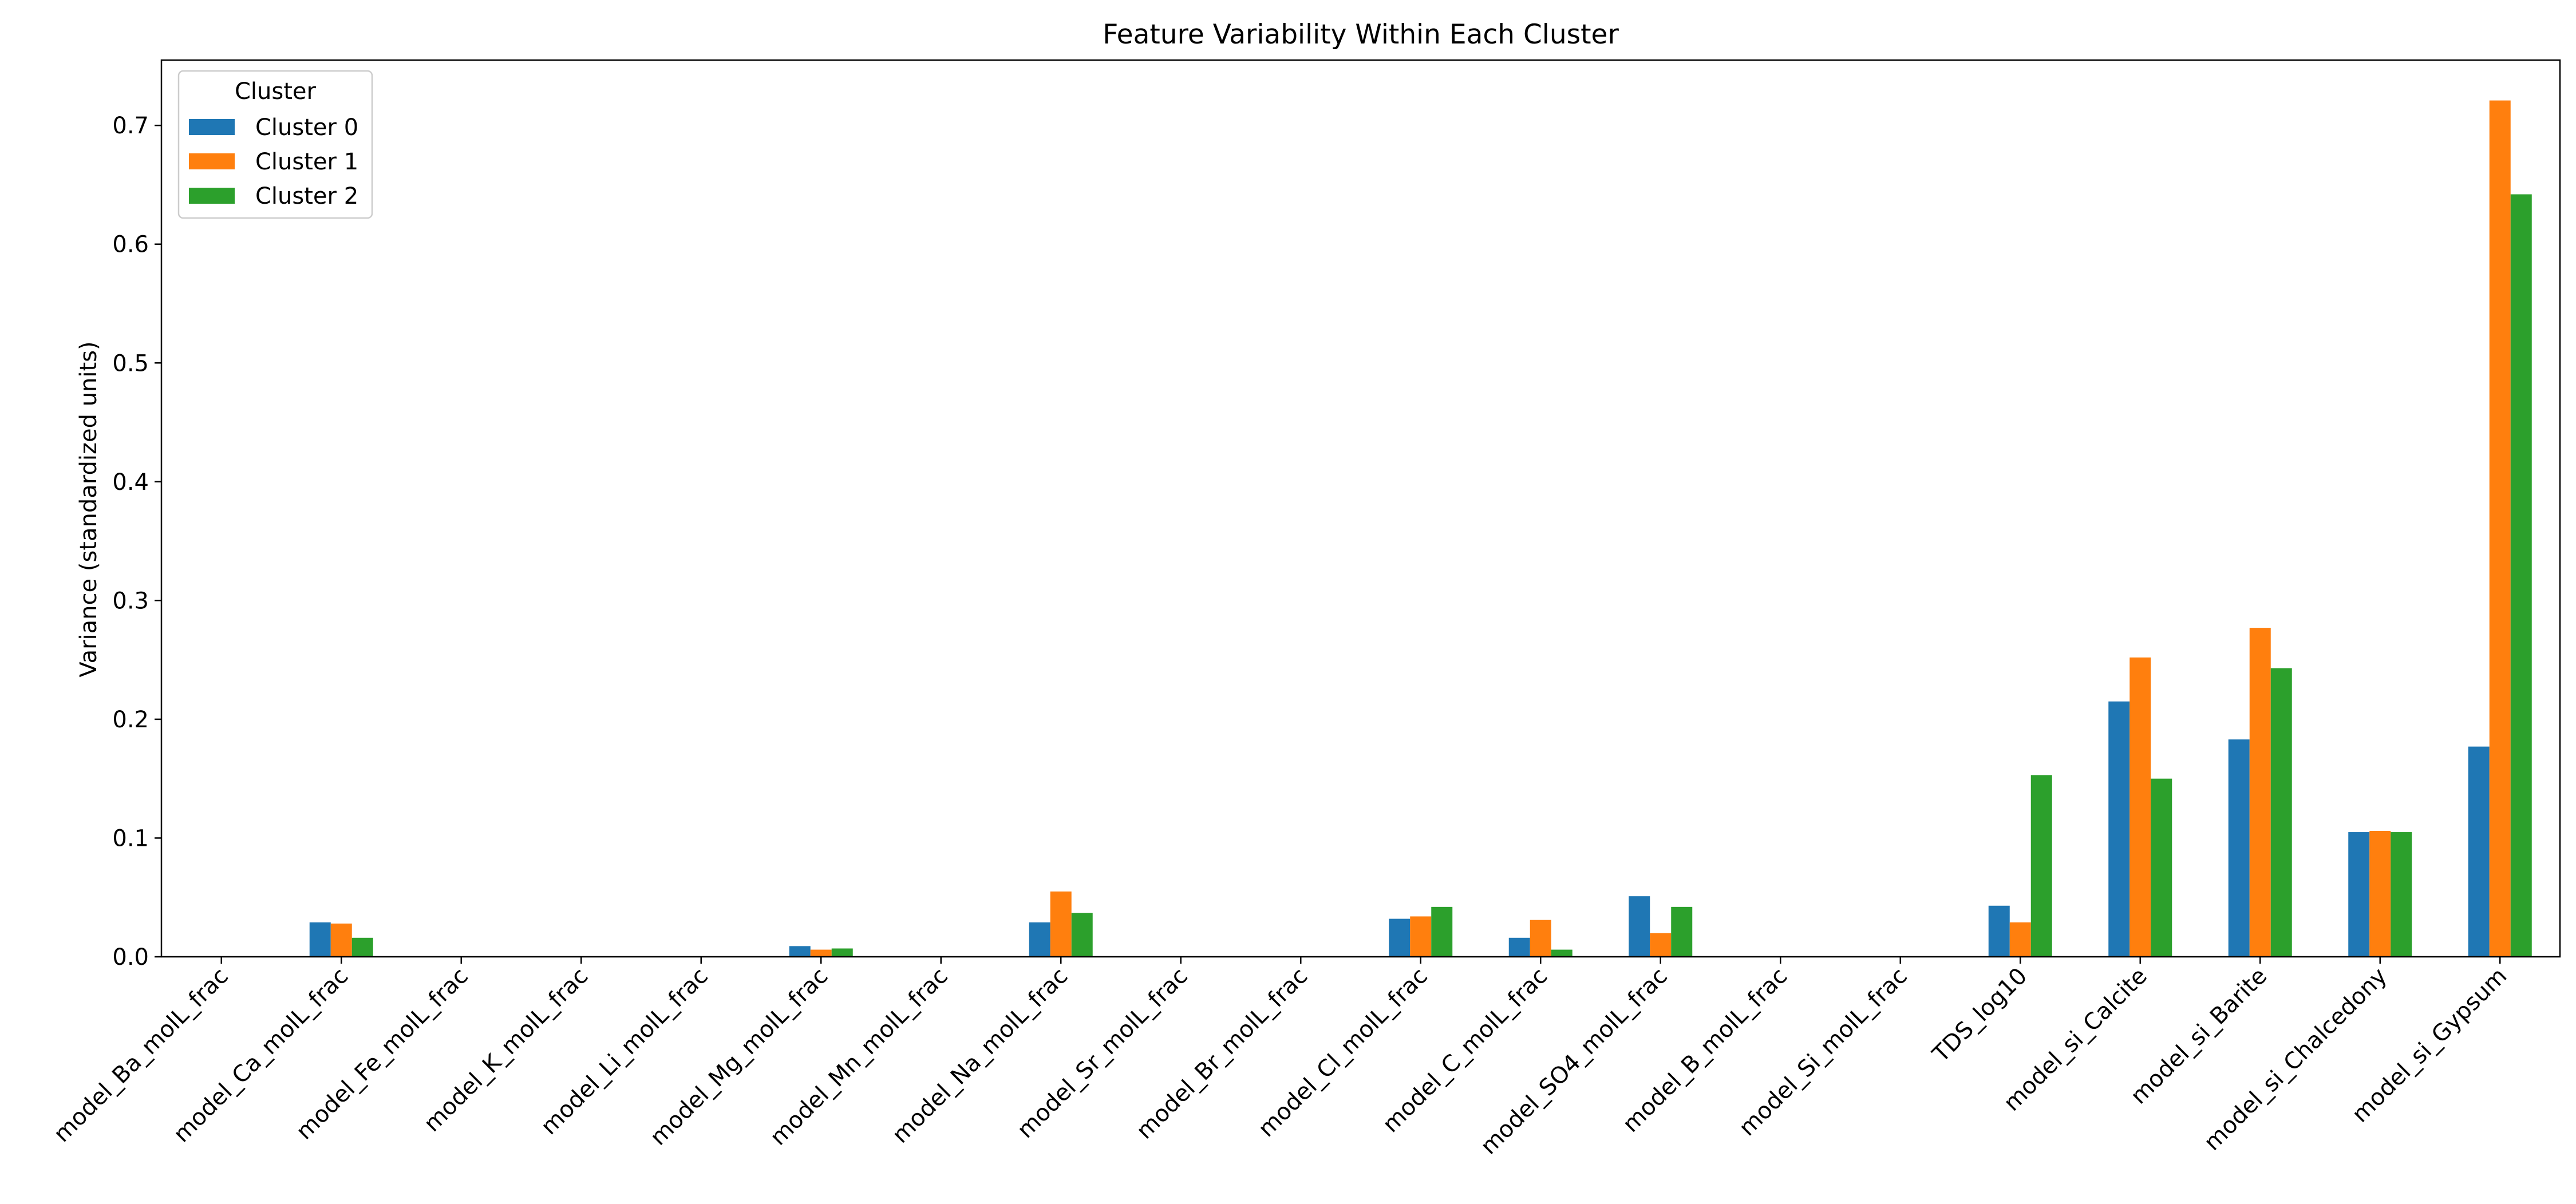 The width and height of the screenshot is (2576, 1204). What do you see at coordinates (1421, 936) in the screenshot?
I see `bar-cluster-1-model_Cl_molL_frac` at bounding box center [1421, 936].